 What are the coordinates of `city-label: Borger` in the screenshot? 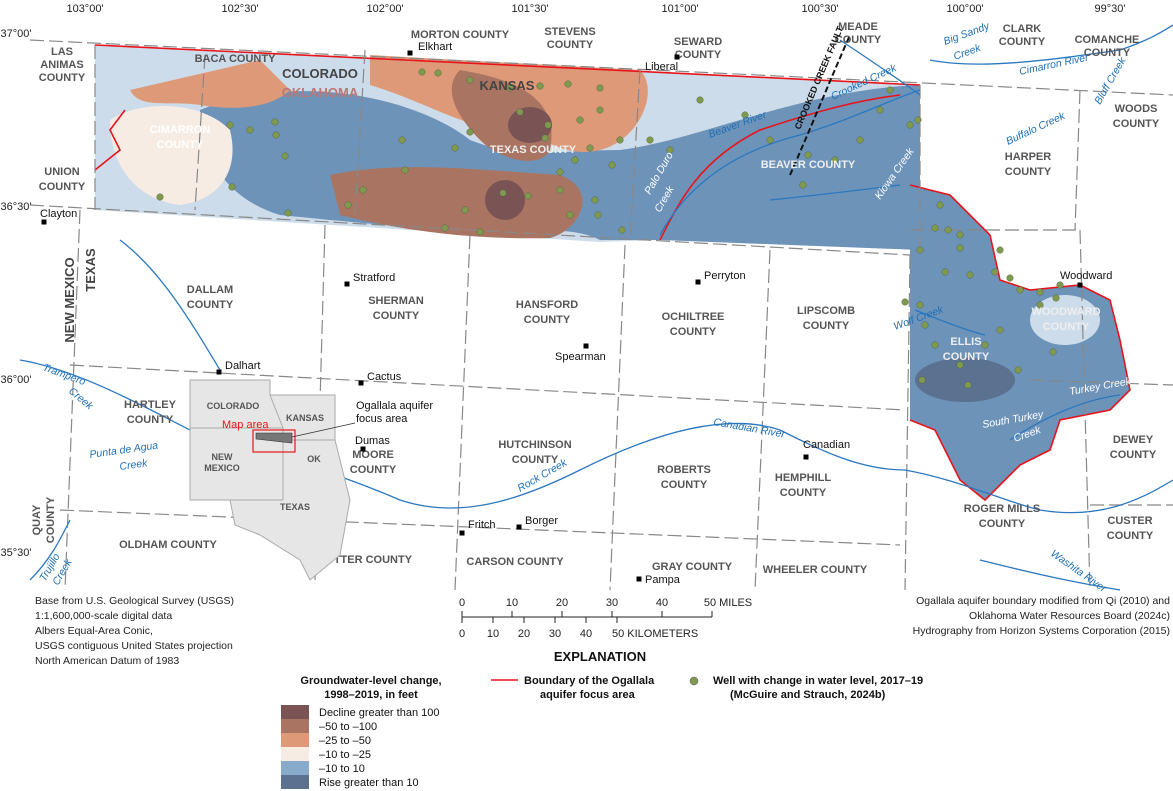 It's located at (541, 521).